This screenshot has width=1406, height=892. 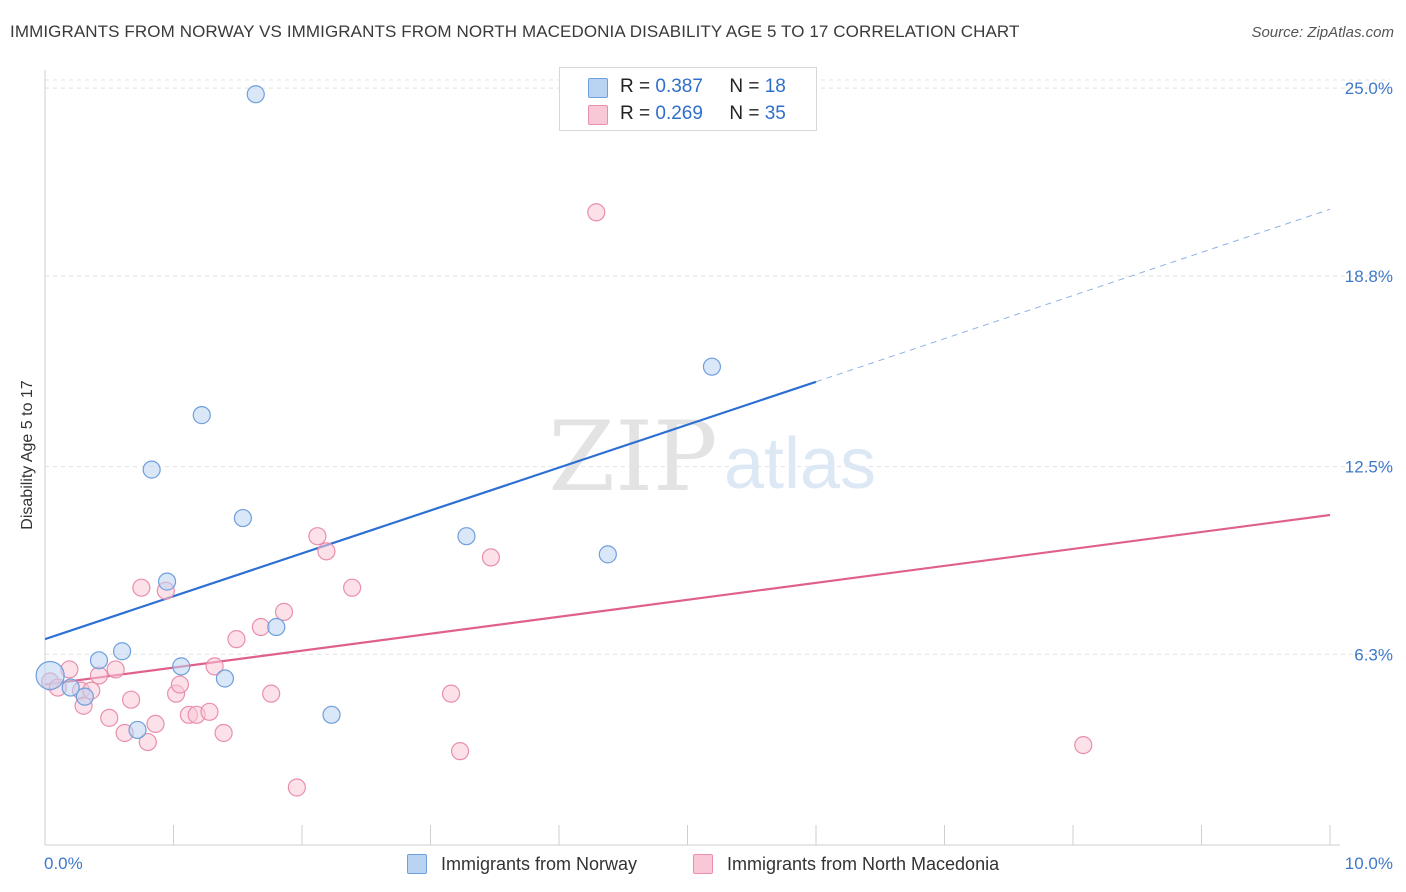 What do you see at coordinates (679, 113) in the screenshot?
I see `legend-r-value: 0.269` at bounding box center [679, 113].